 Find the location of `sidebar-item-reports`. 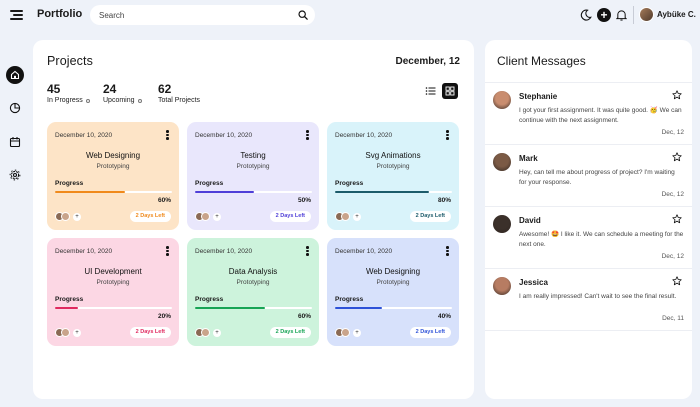

sidebar-item-reports is located at coordinates (15, 108).